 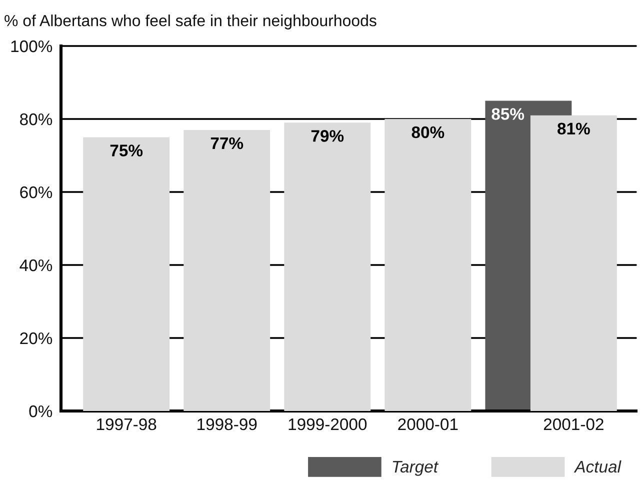 I want to click on data-label: 77%, so click(x=227, y=143).